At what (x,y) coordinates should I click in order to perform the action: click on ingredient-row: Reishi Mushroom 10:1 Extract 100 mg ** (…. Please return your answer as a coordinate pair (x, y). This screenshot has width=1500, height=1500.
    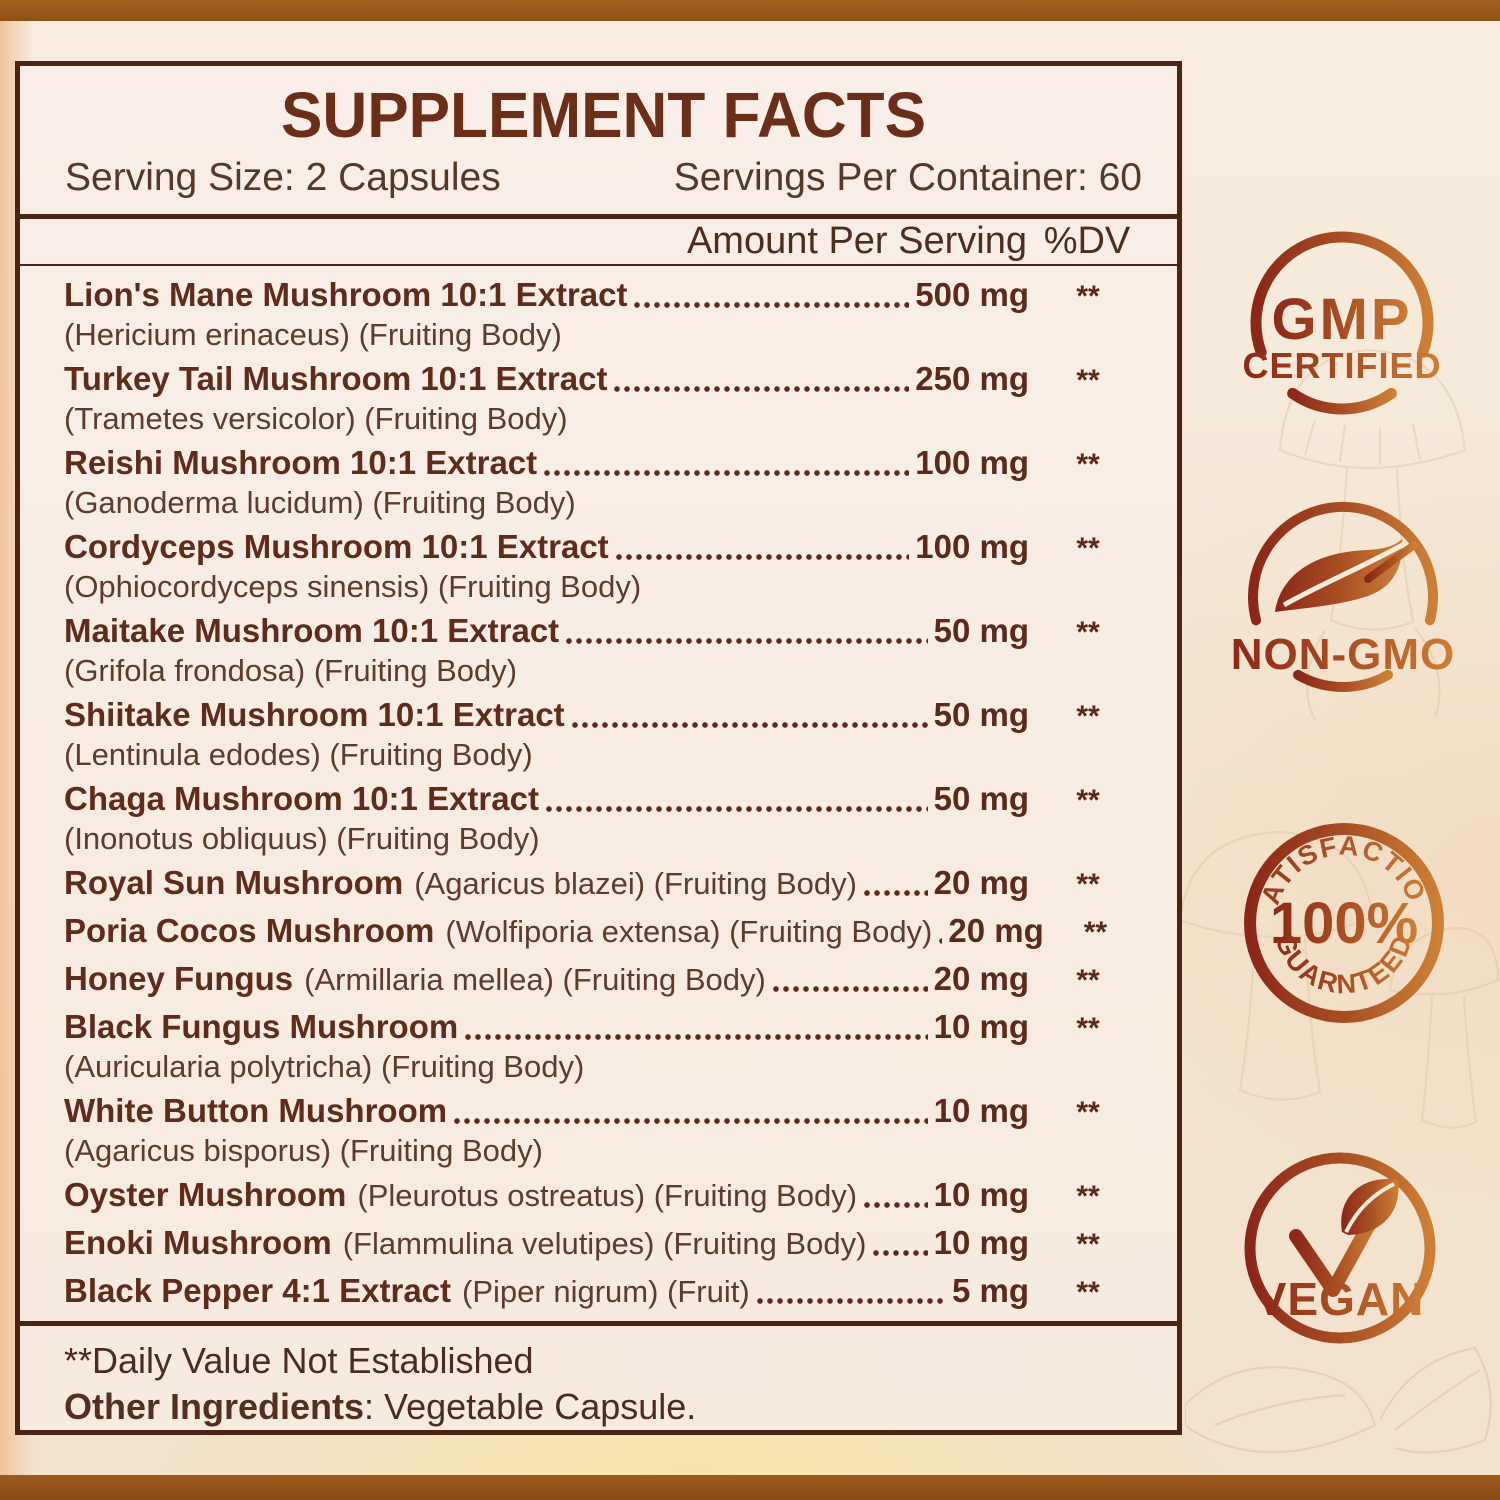
    Looking at the image, I should click on (605, 482).